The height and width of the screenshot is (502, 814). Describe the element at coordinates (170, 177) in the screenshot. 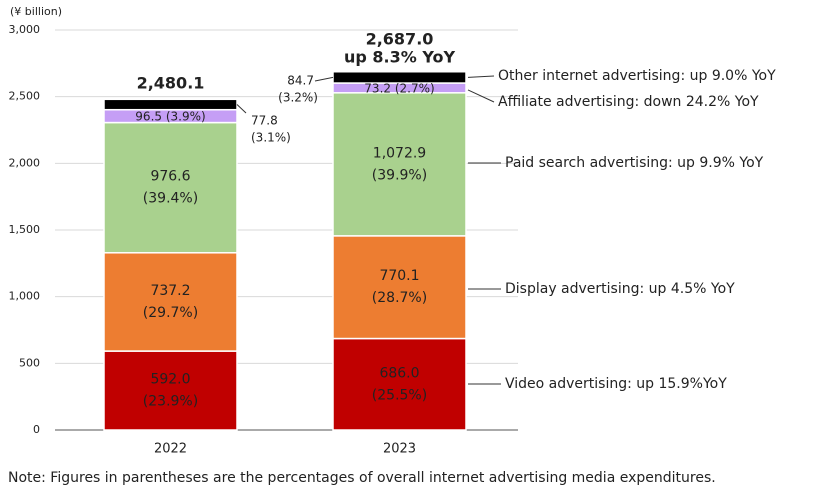

I see `data-label: 976.6` at that location.